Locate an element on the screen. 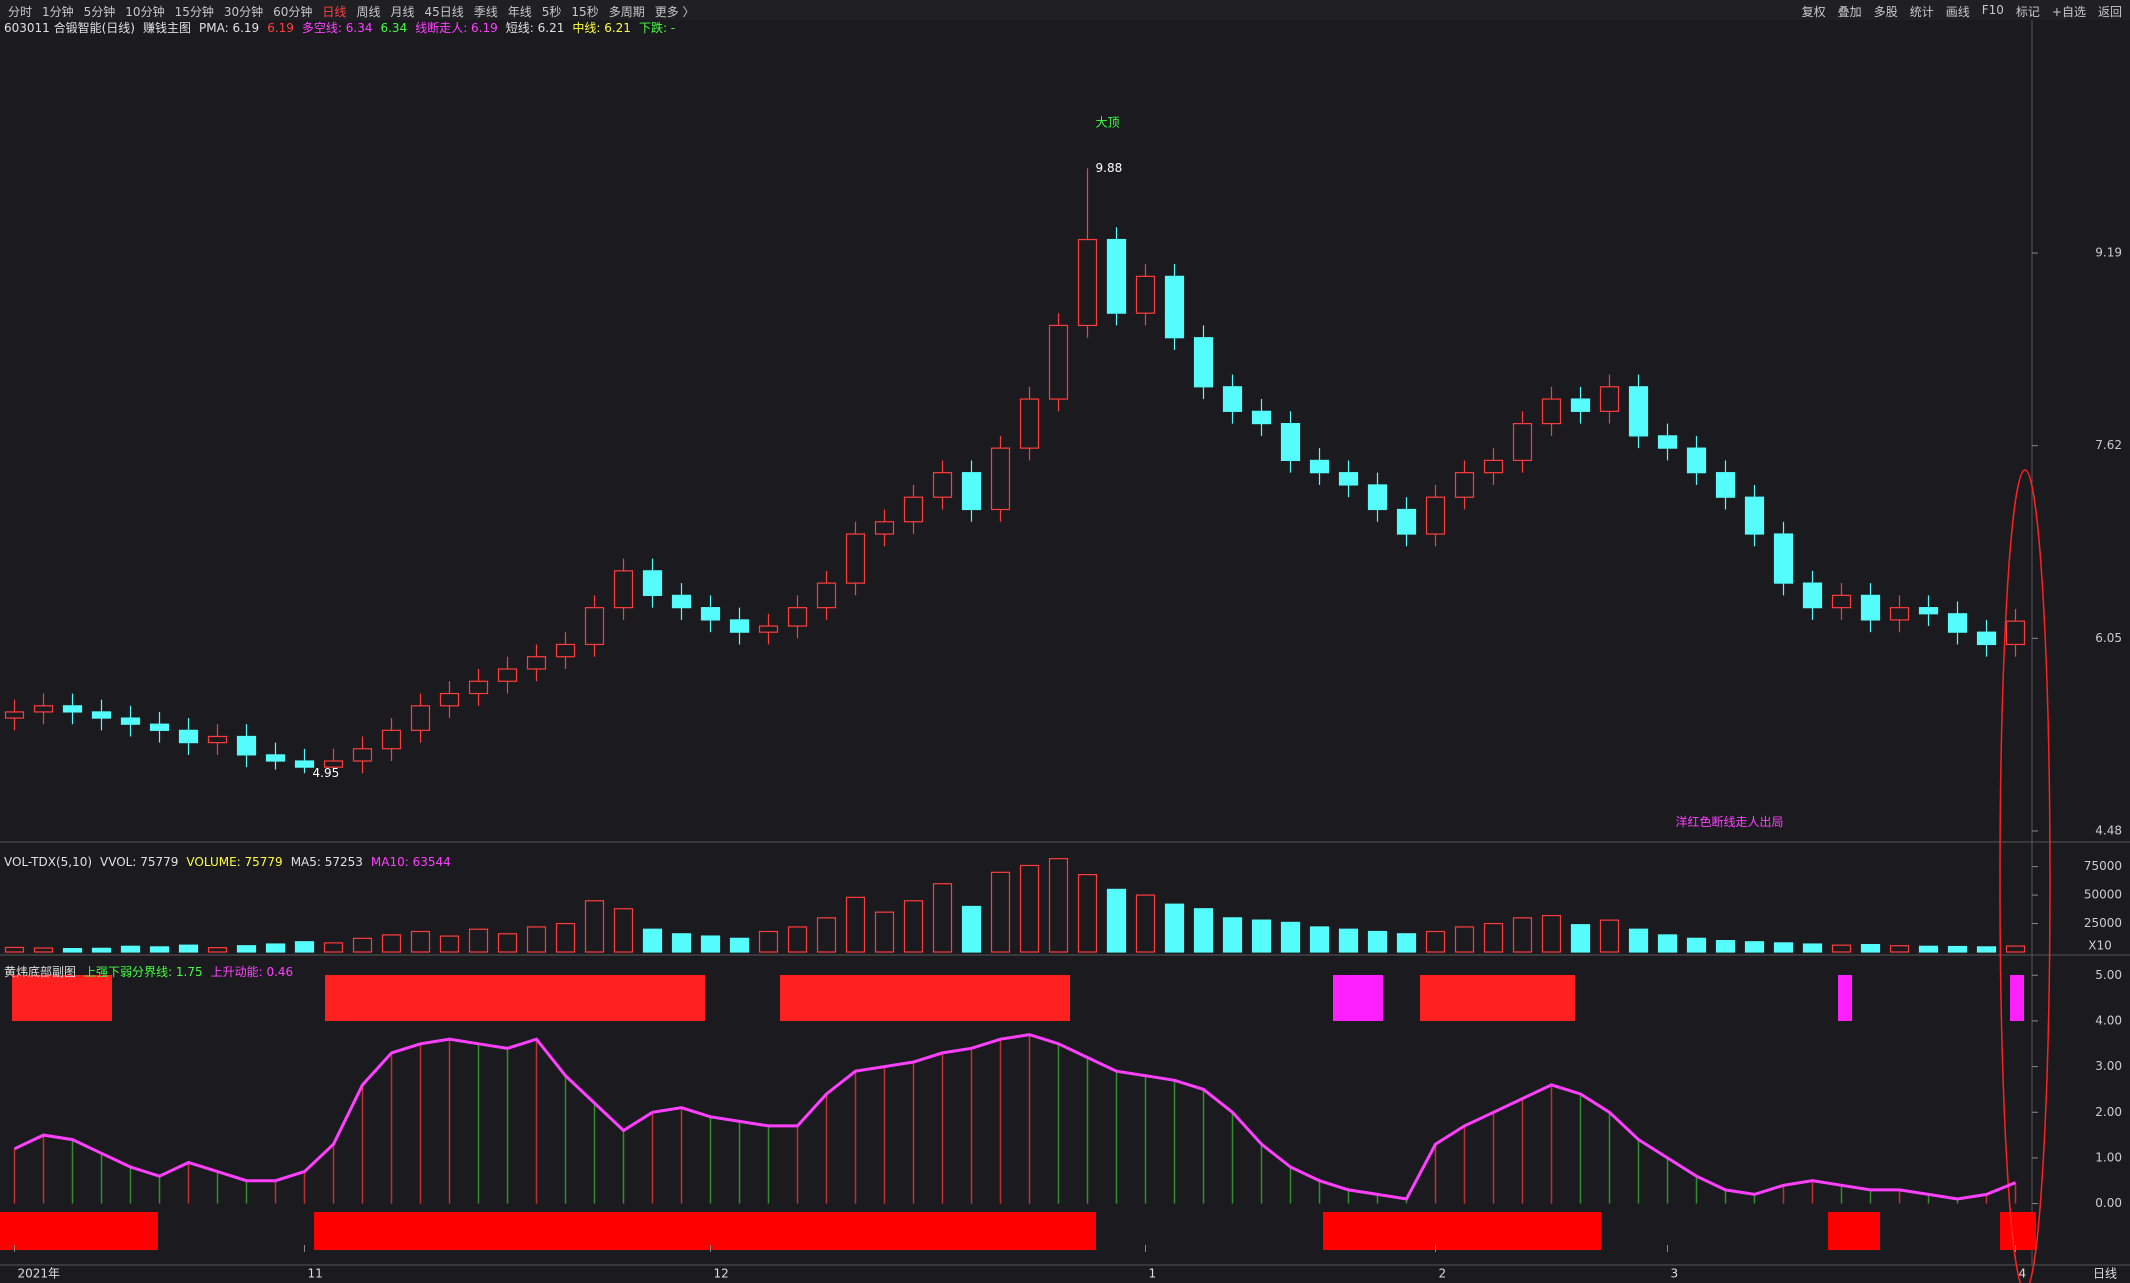 The width and height of the screenshot is (2130, 1283). x-tick-label: 1 is located at coordinates (1153, 1274).